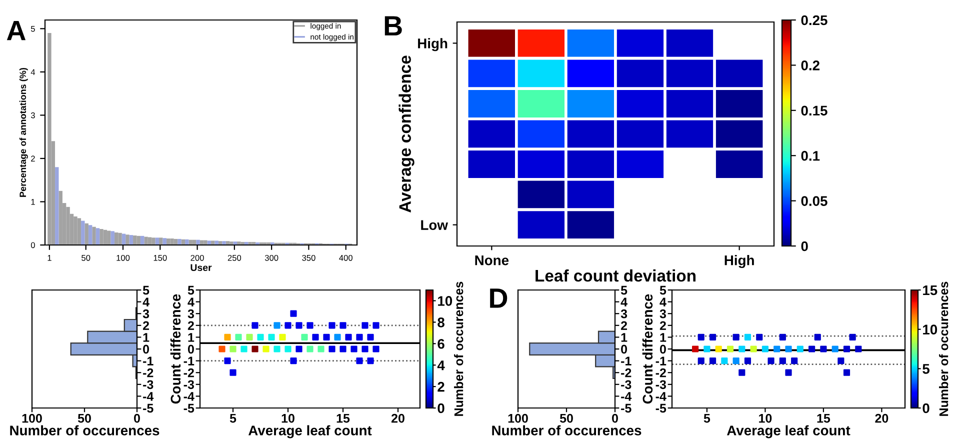 This screenshot has width=963, height=446. What do you see at coordinates (393, 26) in the screenshot?
I see `chart-title: B` at bounding box center [393, 26].